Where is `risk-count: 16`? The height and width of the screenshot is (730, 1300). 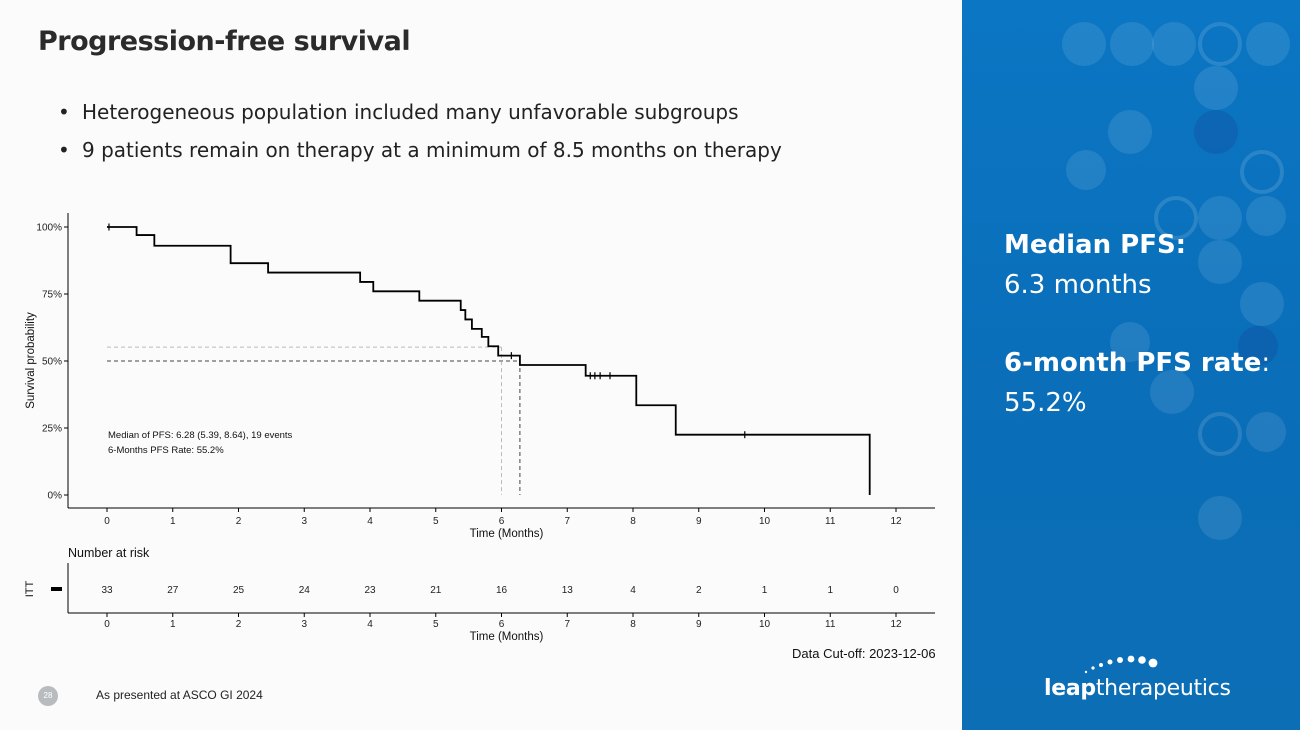
risk-count: 16 is located at coordinates (502, 590).